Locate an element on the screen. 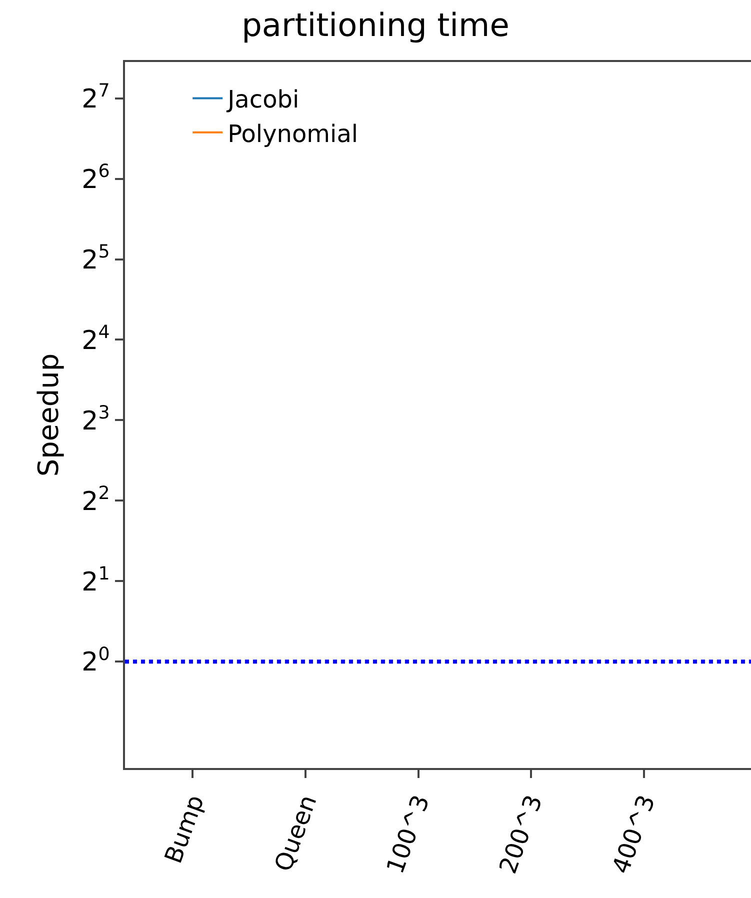  y-tick-label: 2$^{1}$ is located at coordinates (96, 580).